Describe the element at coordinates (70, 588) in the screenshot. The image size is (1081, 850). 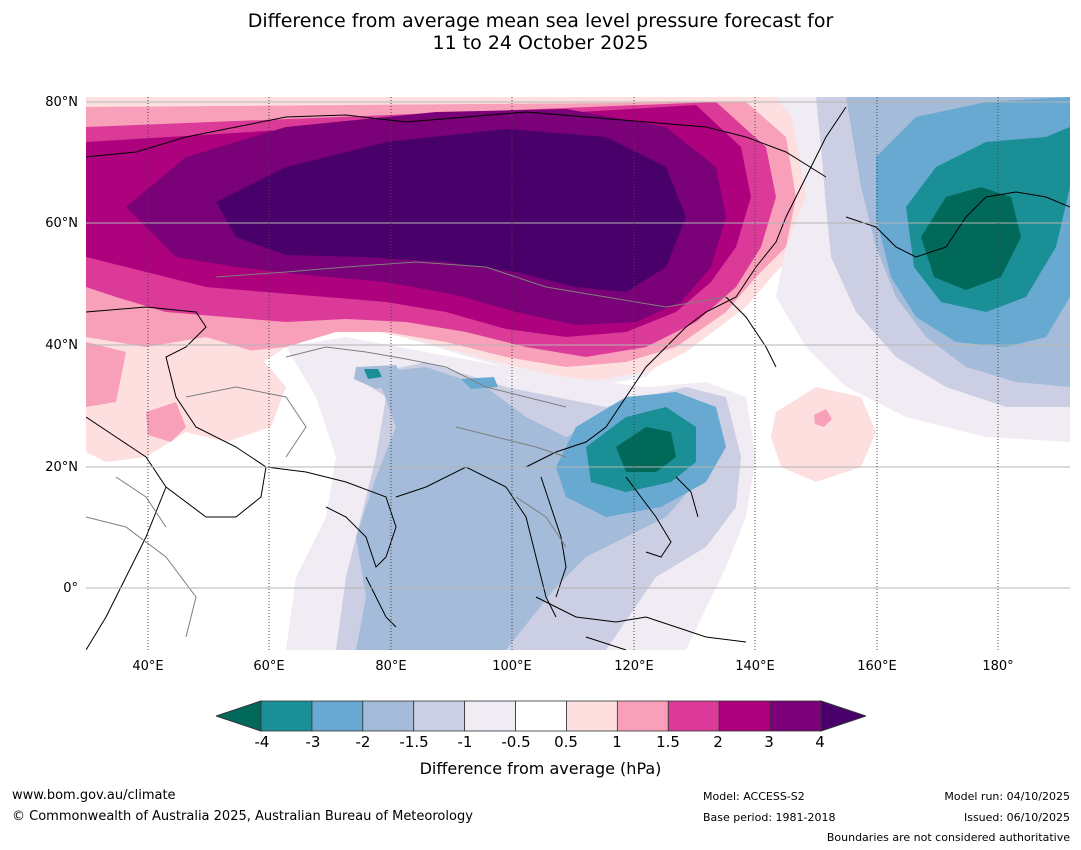
I see `lat-label-0: 0°` at that location.